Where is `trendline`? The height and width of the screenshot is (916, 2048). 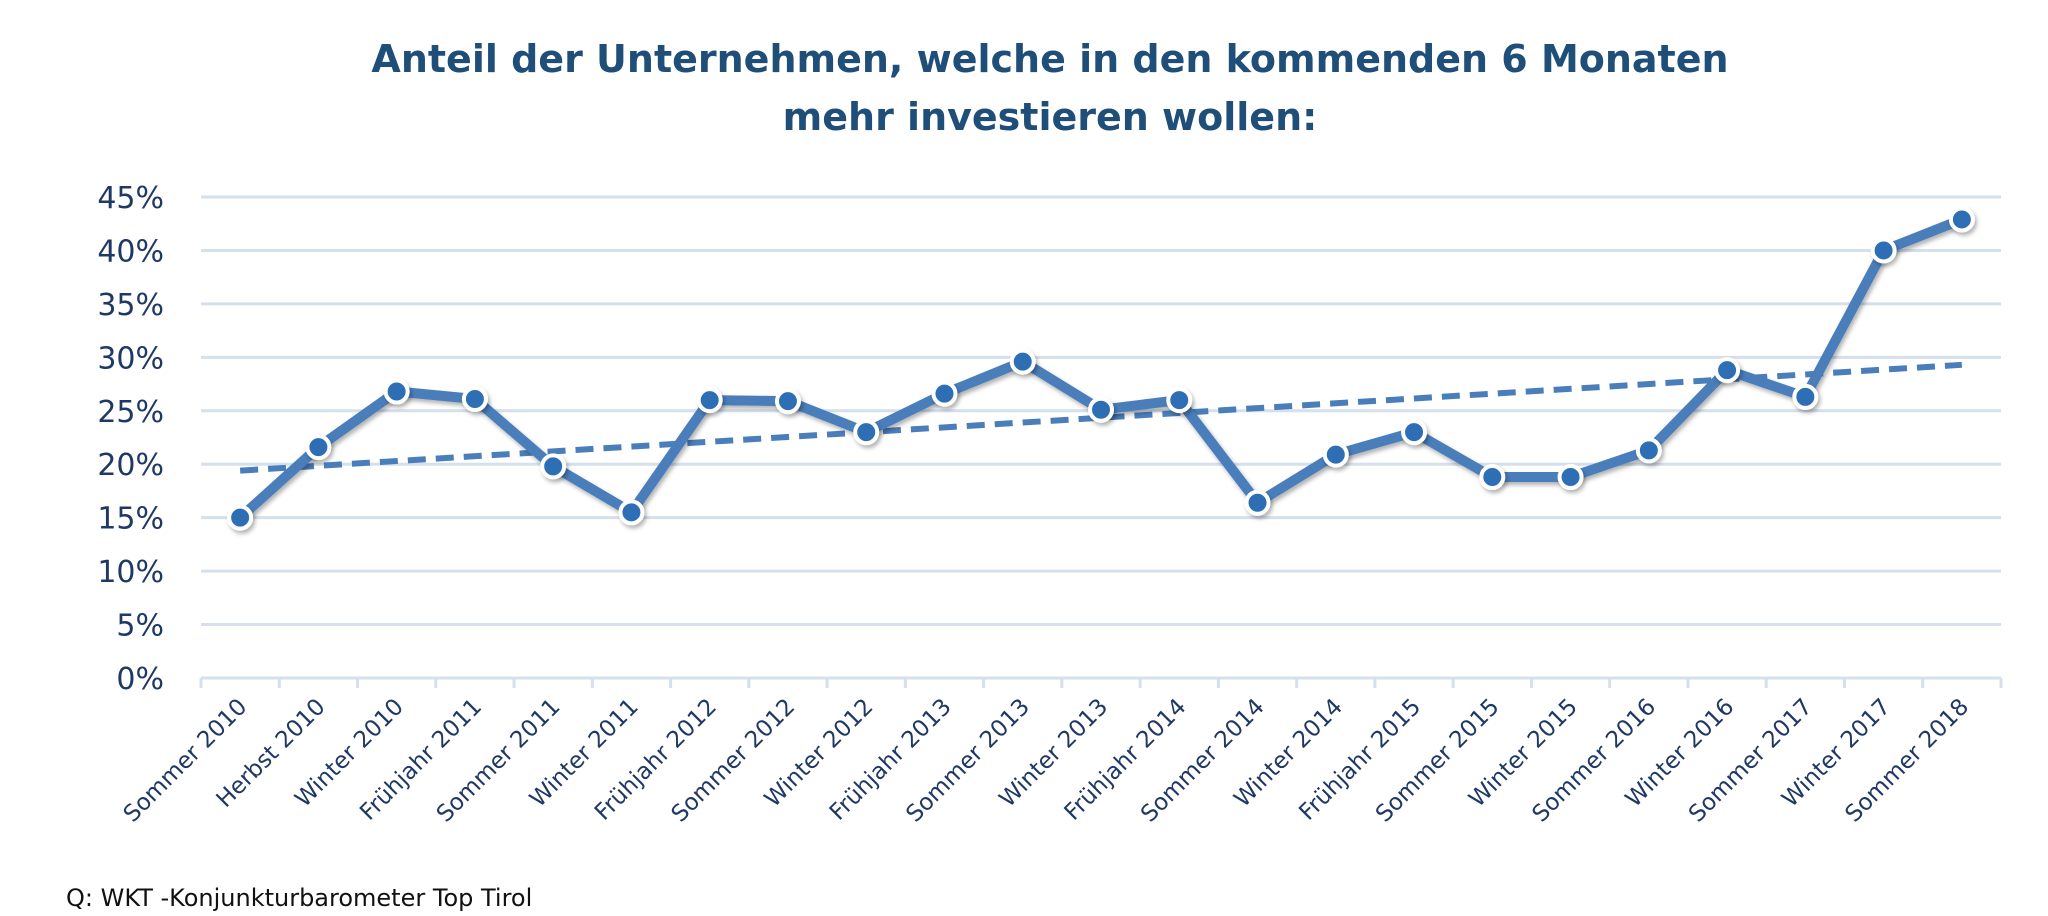 trendline is located at coordinates (1101, 417).